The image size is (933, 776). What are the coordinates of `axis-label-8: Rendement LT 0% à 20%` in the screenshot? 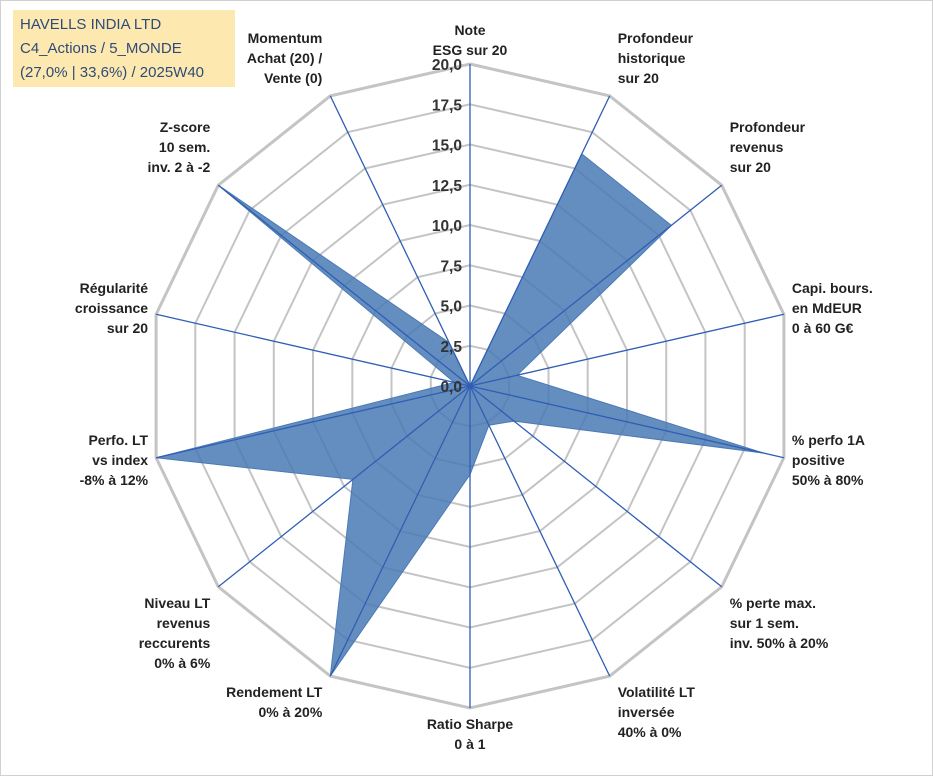 It's located at (274, 702).